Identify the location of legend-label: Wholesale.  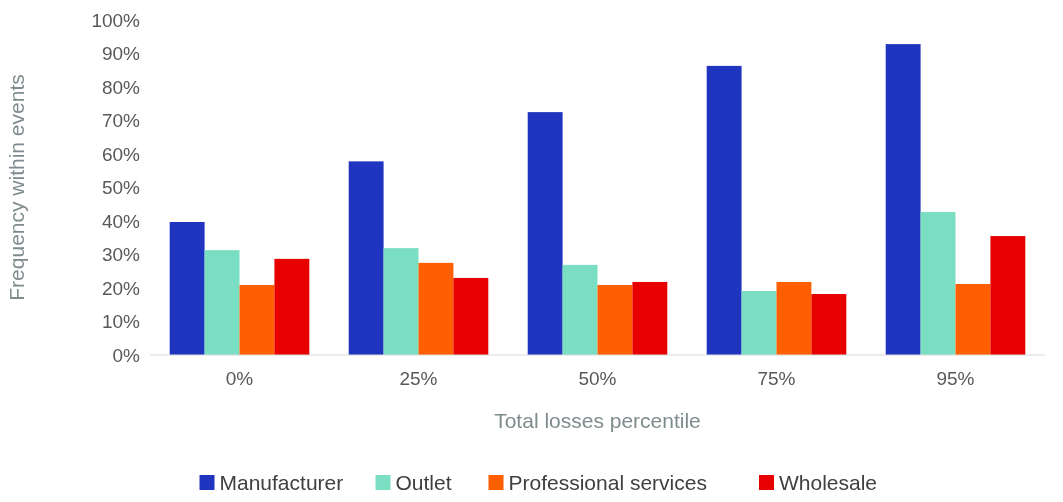
(828, 482).